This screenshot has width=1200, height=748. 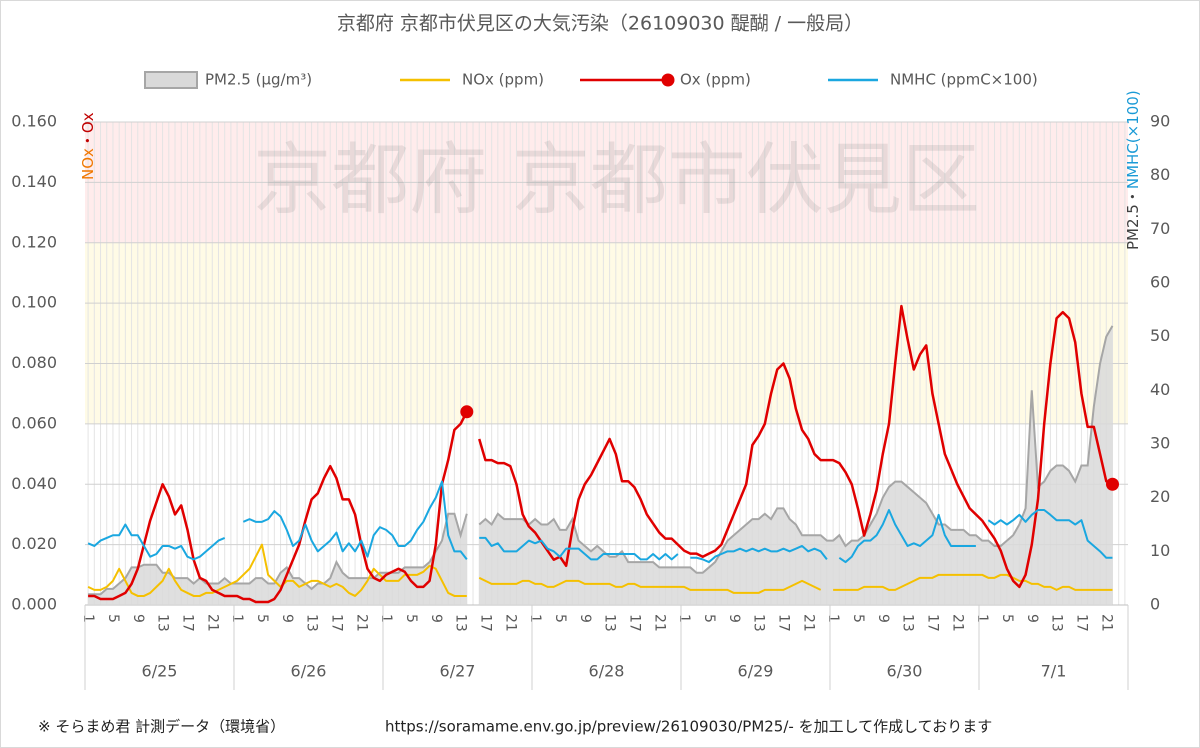 What do you see at coordinates (1133, 196) in the screenshot?
I see `y2-axis-title-part: ・` at bounding box center [1133, 196].